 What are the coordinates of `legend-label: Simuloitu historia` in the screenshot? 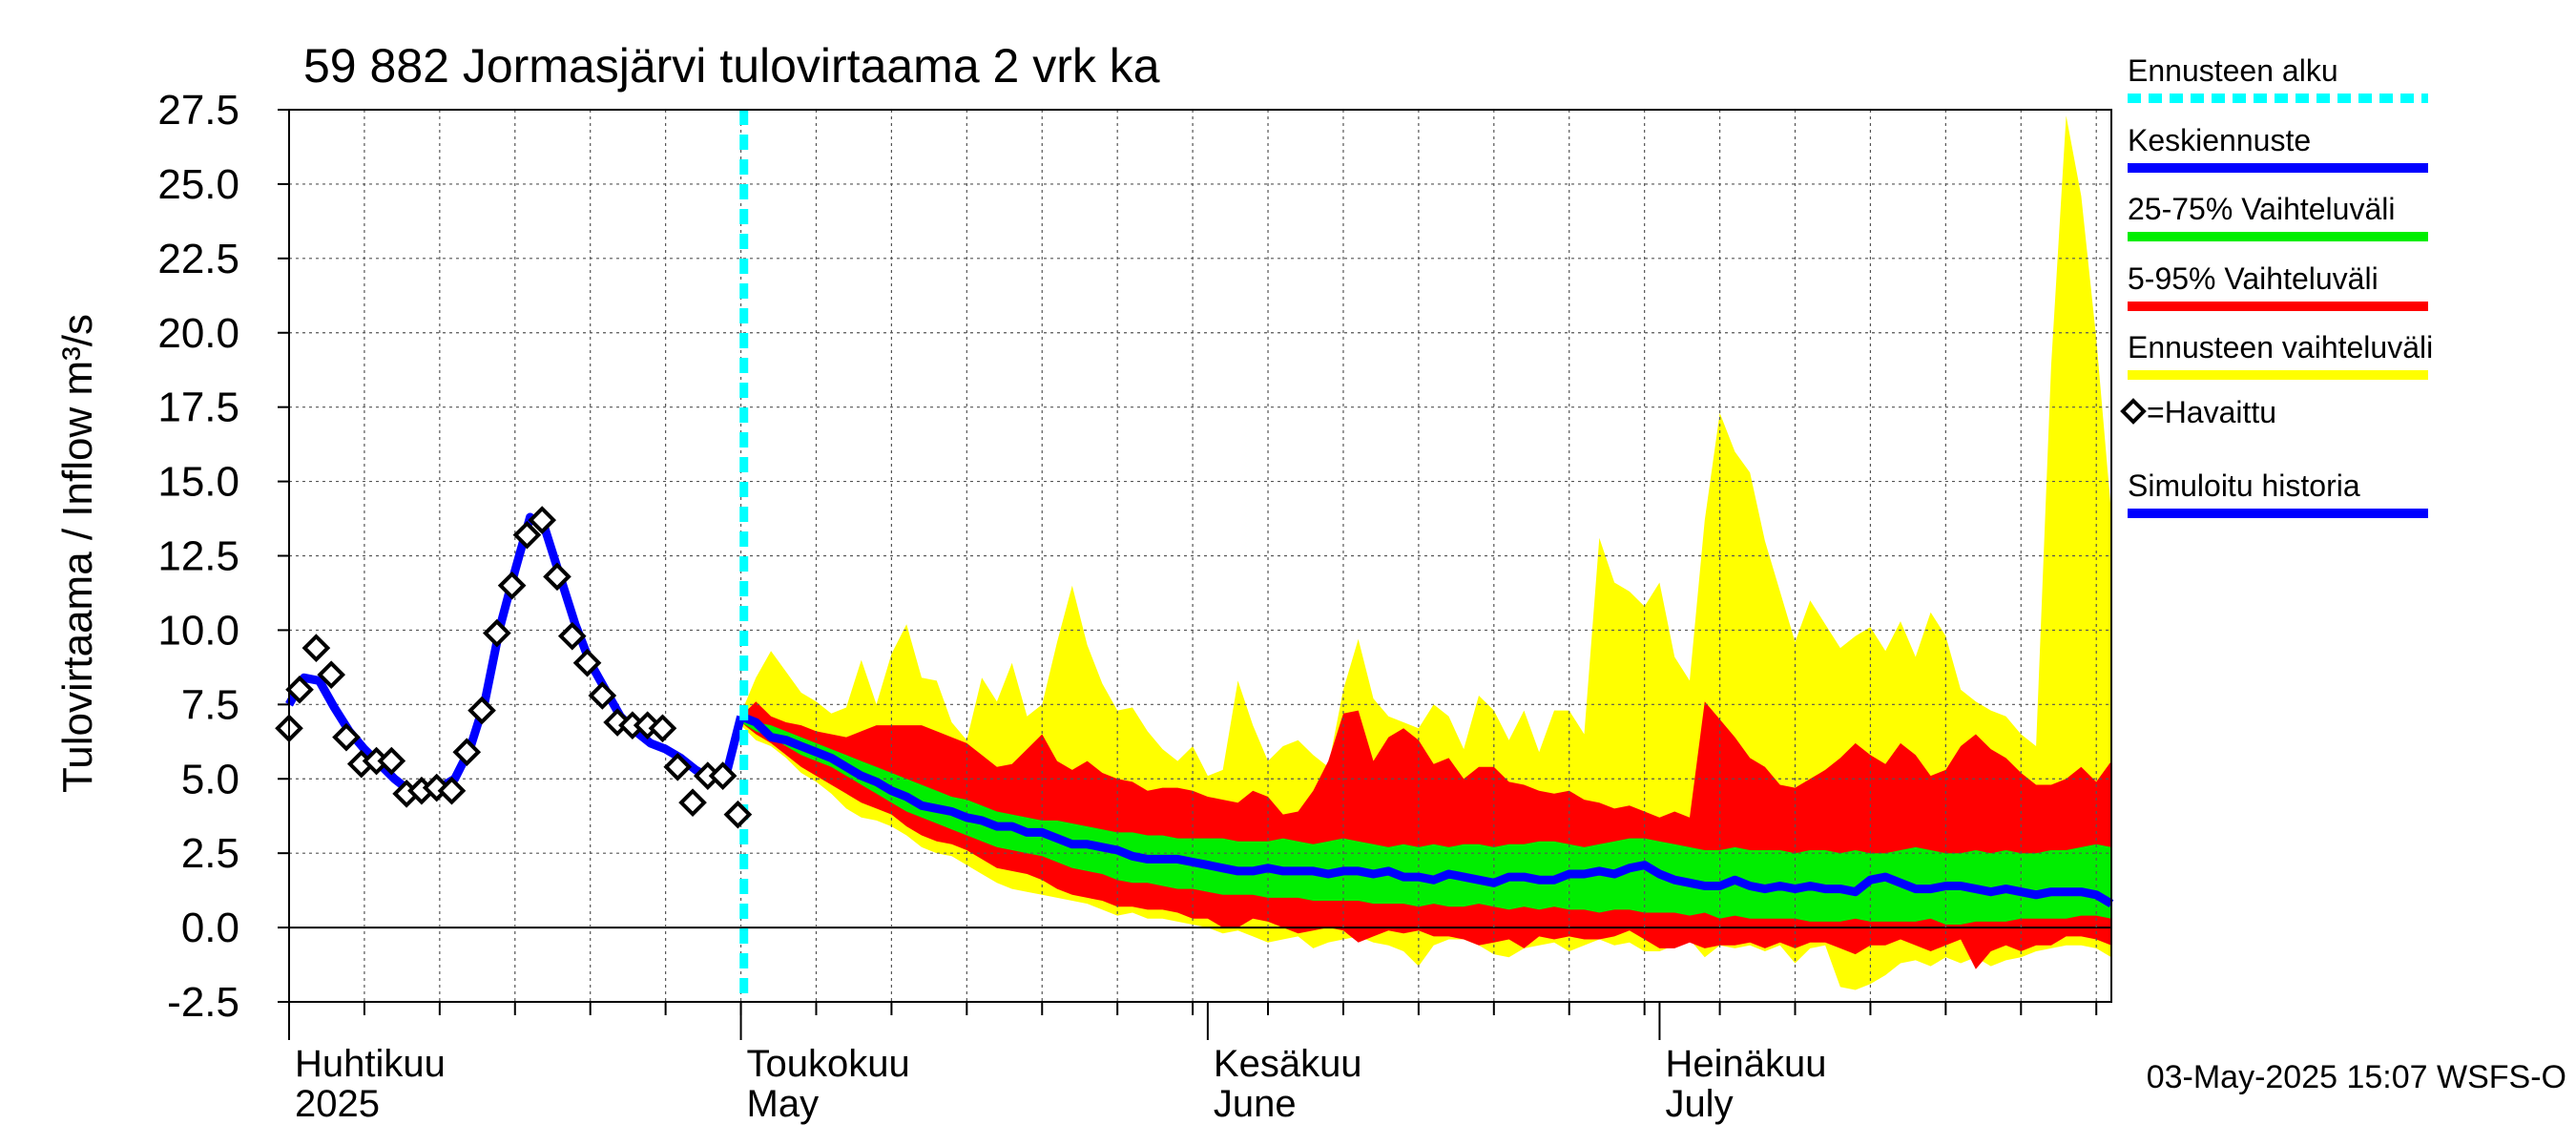 It's located at (2244, 485).